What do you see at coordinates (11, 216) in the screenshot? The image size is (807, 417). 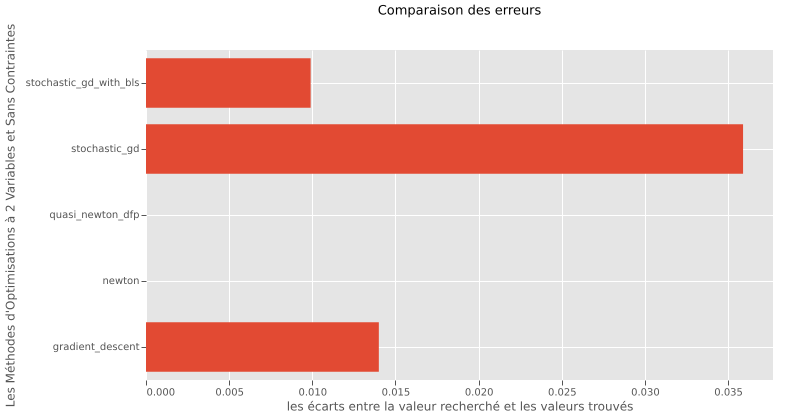 I see `y-axis-title: Les Méthodes d'Optimisations à 2 Variables et Sans Contraintes` at bounding box center [11, 216].